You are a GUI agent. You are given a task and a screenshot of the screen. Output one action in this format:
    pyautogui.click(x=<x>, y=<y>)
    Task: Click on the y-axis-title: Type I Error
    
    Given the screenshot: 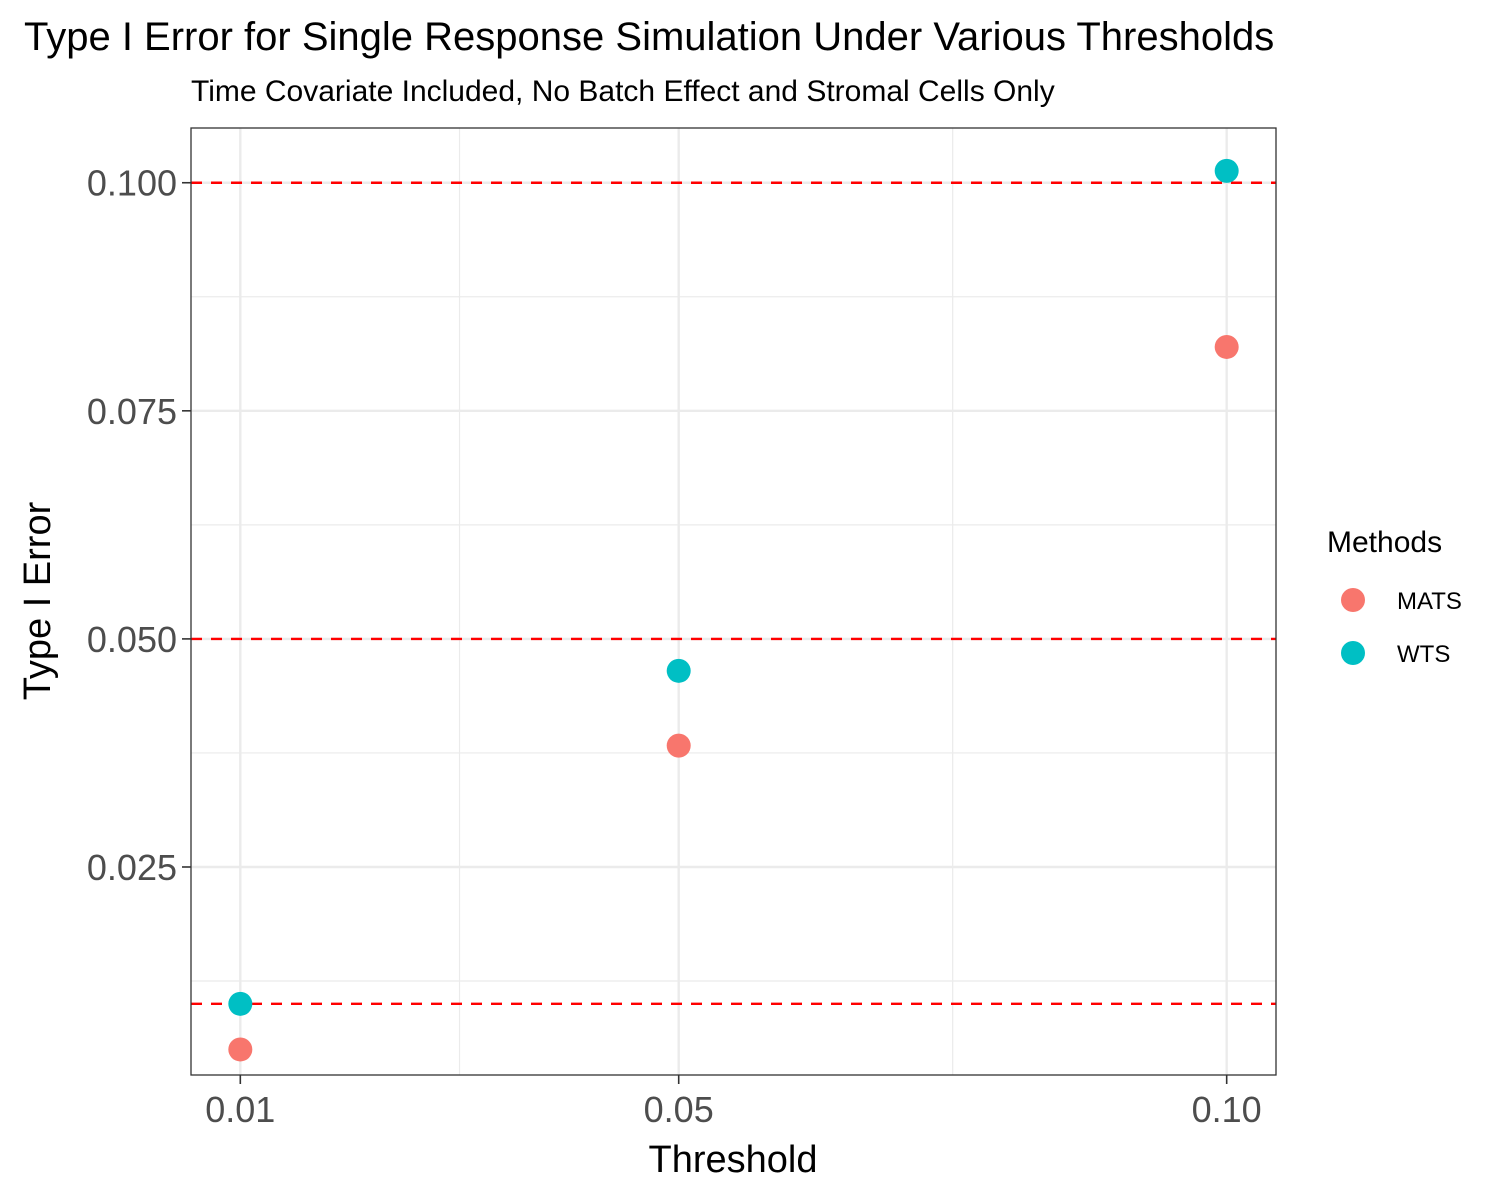 What is the action you would take?
    pyautogui.click(x=38, y=600)
    